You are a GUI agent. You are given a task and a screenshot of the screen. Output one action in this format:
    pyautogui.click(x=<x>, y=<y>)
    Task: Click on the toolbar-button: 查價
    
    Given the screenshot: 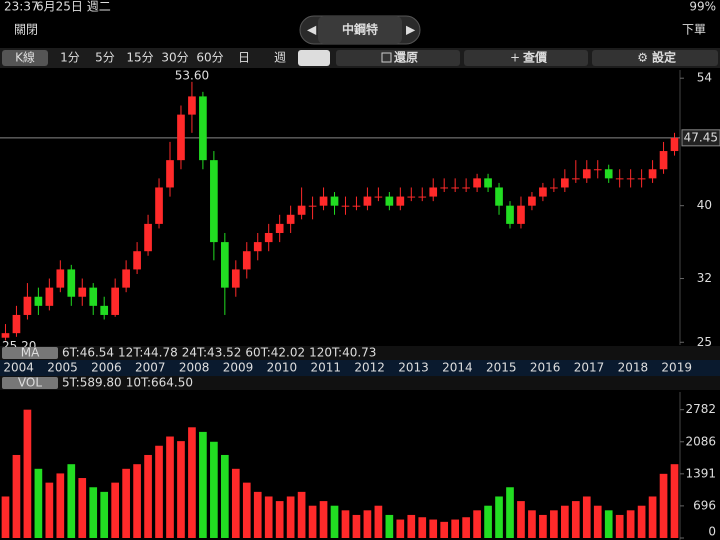 What is the action you would take?
    pyautogui.click(x=535, y=57)
    